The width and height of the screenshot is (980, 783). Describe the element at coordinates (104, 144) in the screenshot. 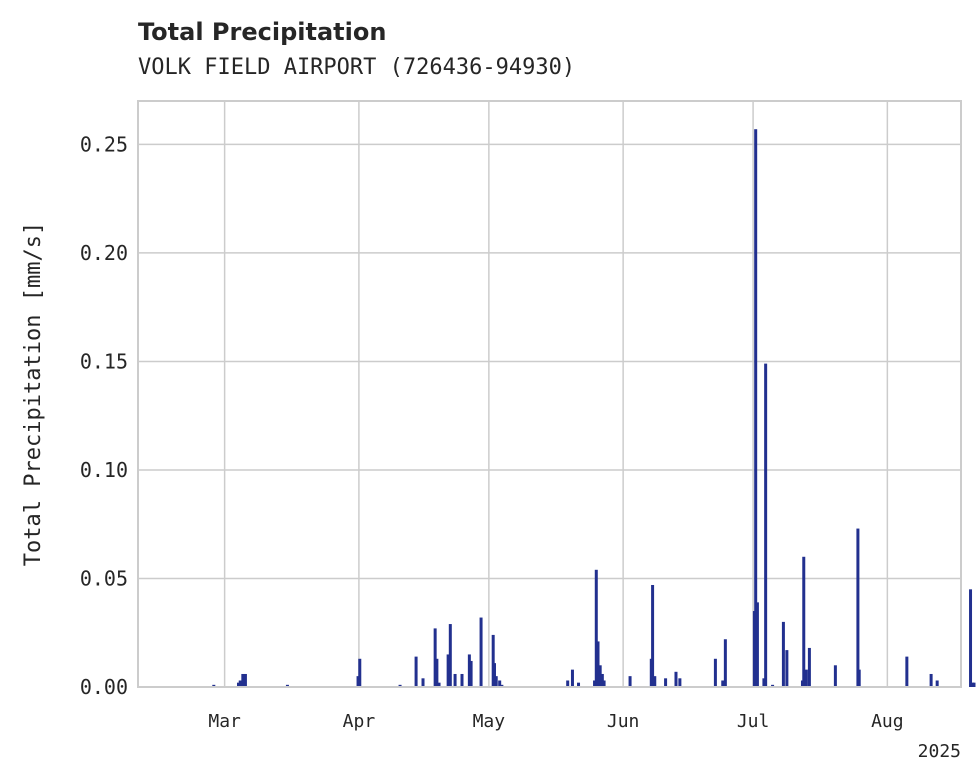

I see `y-tick-label: 0.25` at that location.